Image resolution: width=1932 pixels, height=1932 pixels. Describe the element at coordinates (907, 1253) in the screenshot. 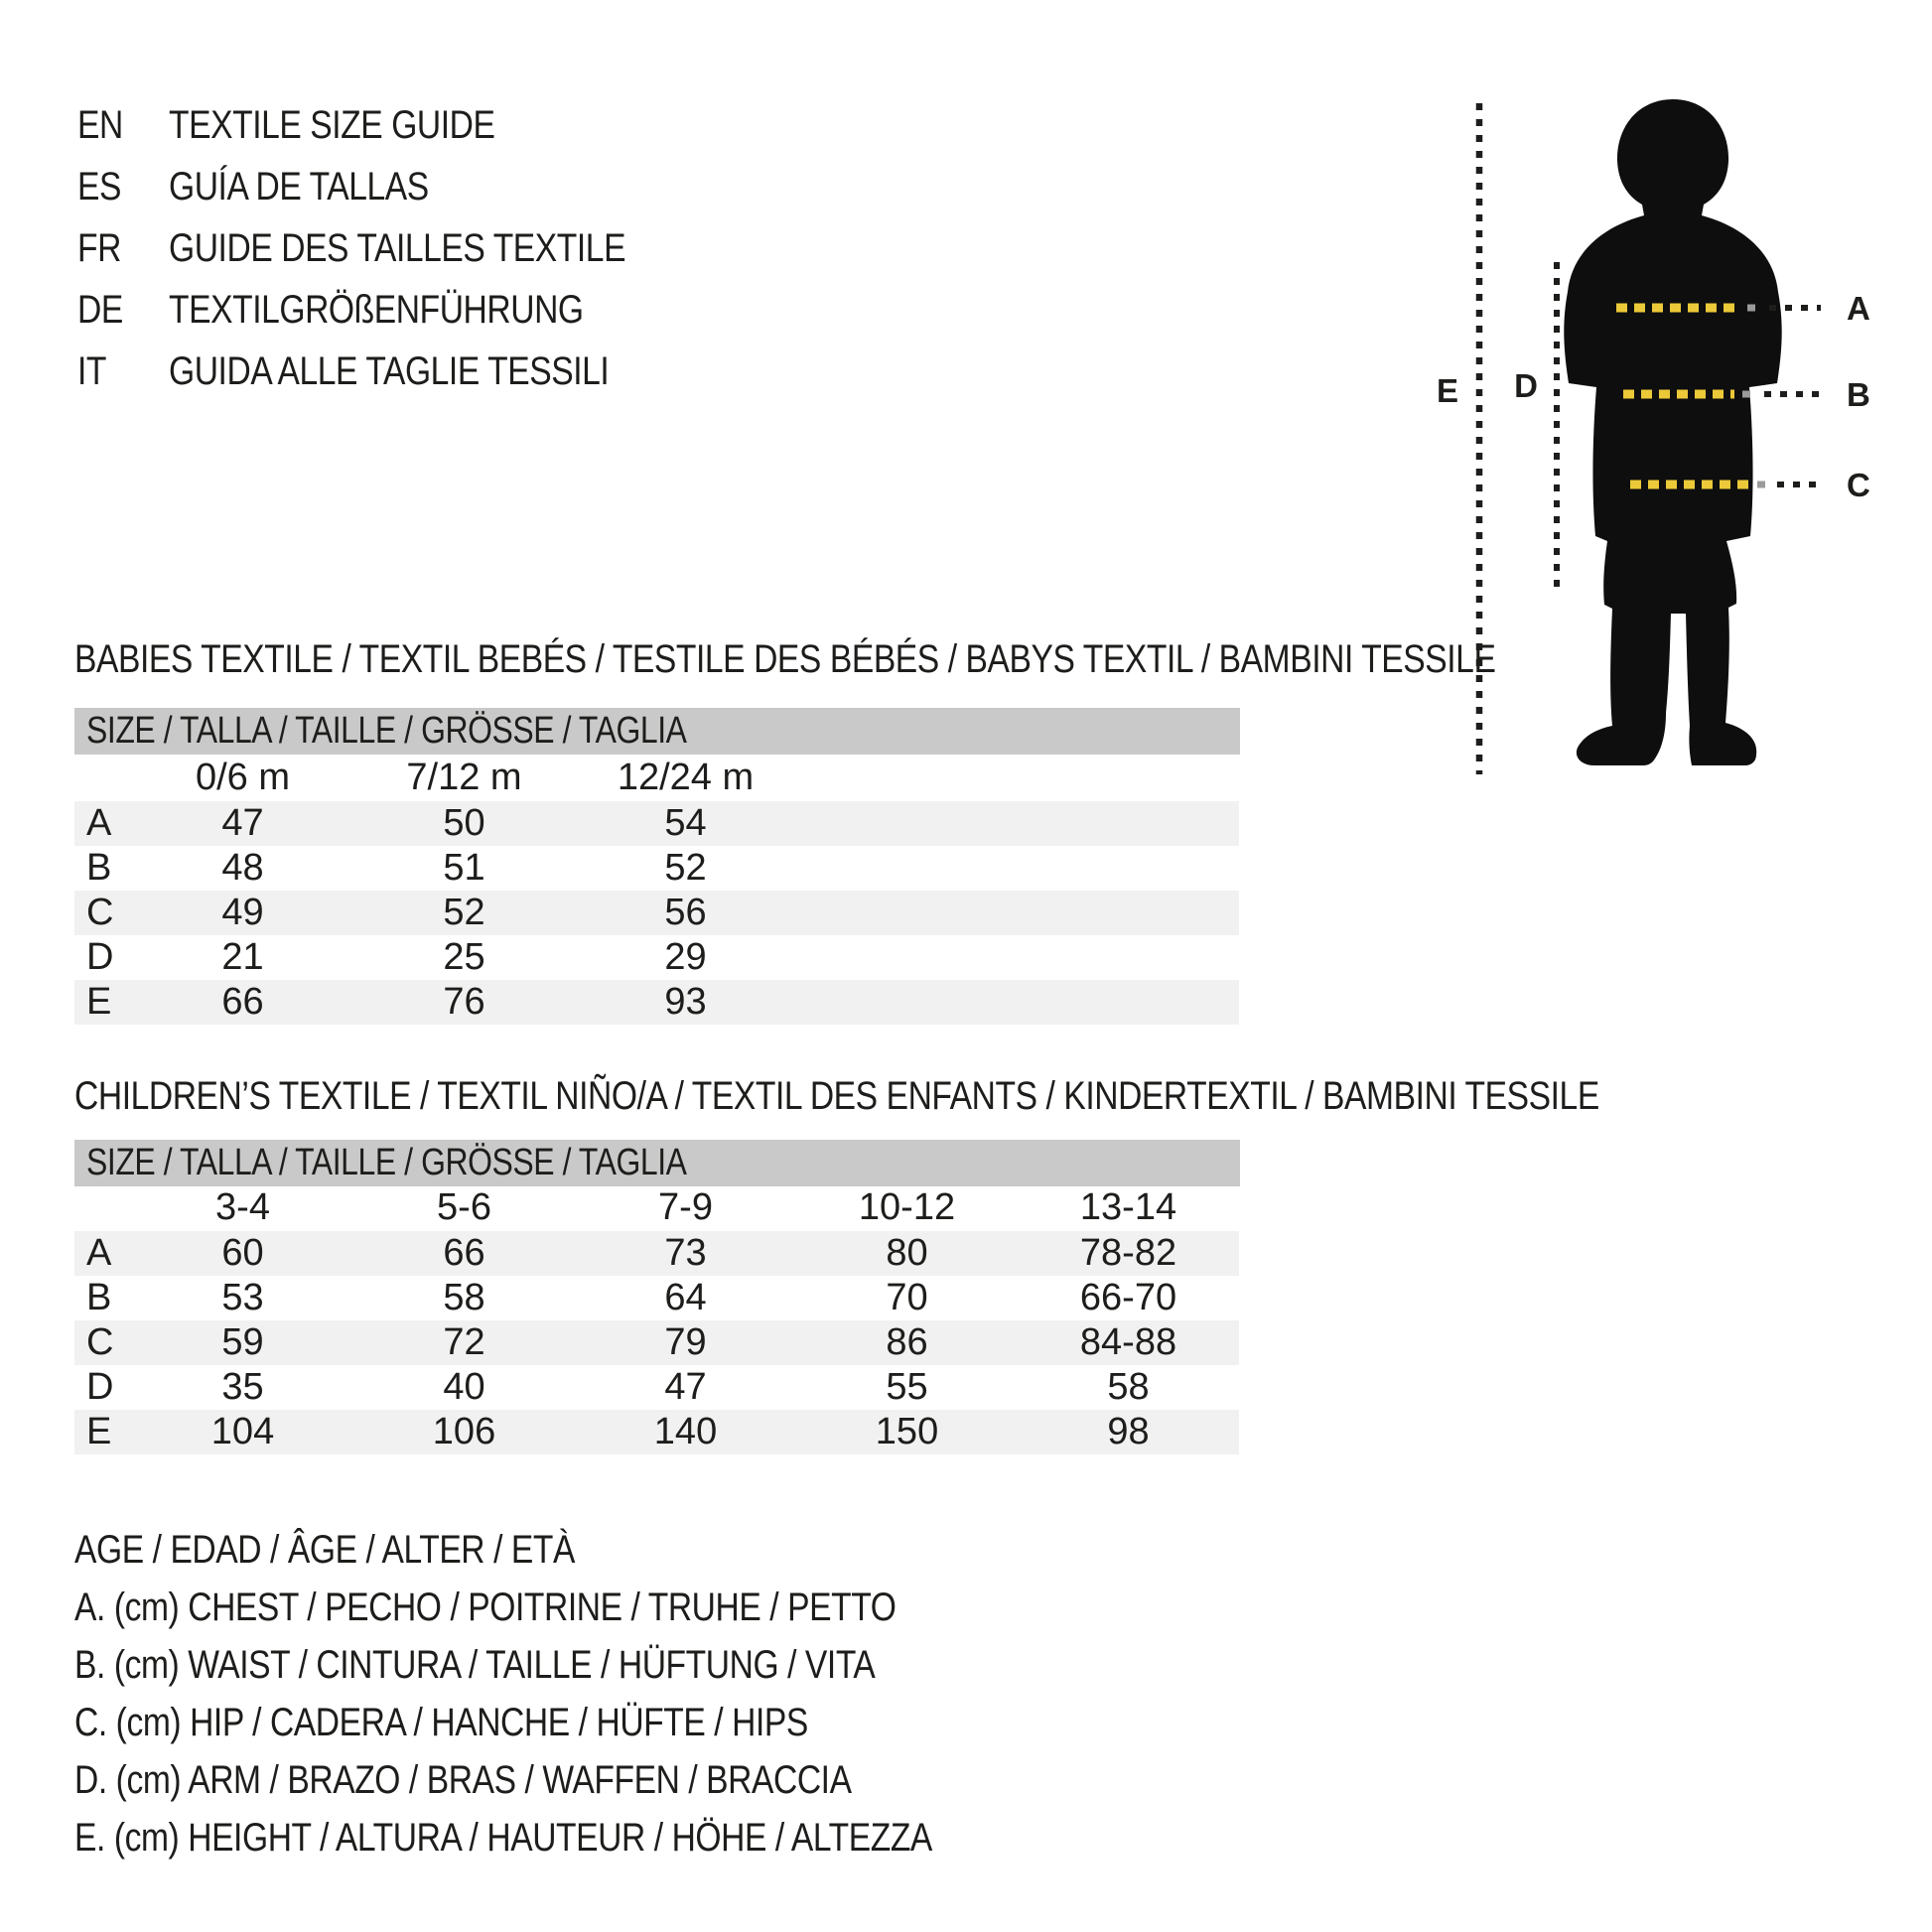

I see `table-cell: 80` at that location.